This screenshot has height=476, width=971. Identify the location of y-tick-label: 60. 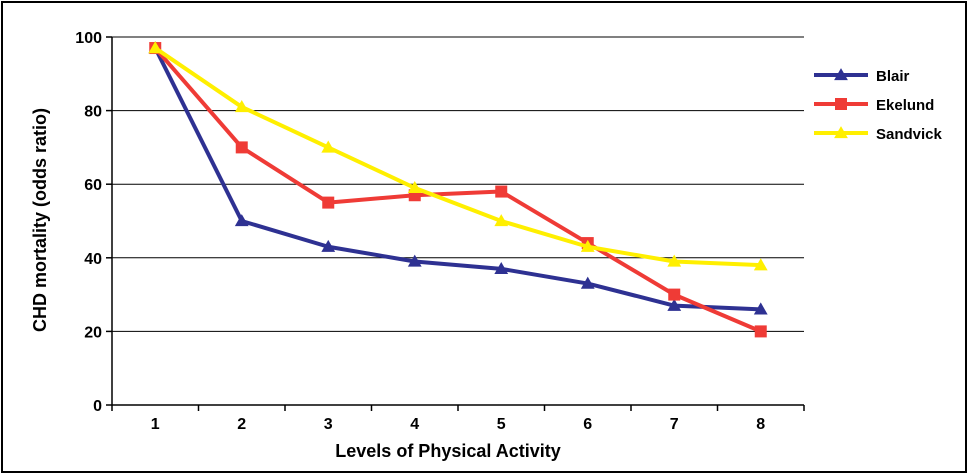
(93, 185).